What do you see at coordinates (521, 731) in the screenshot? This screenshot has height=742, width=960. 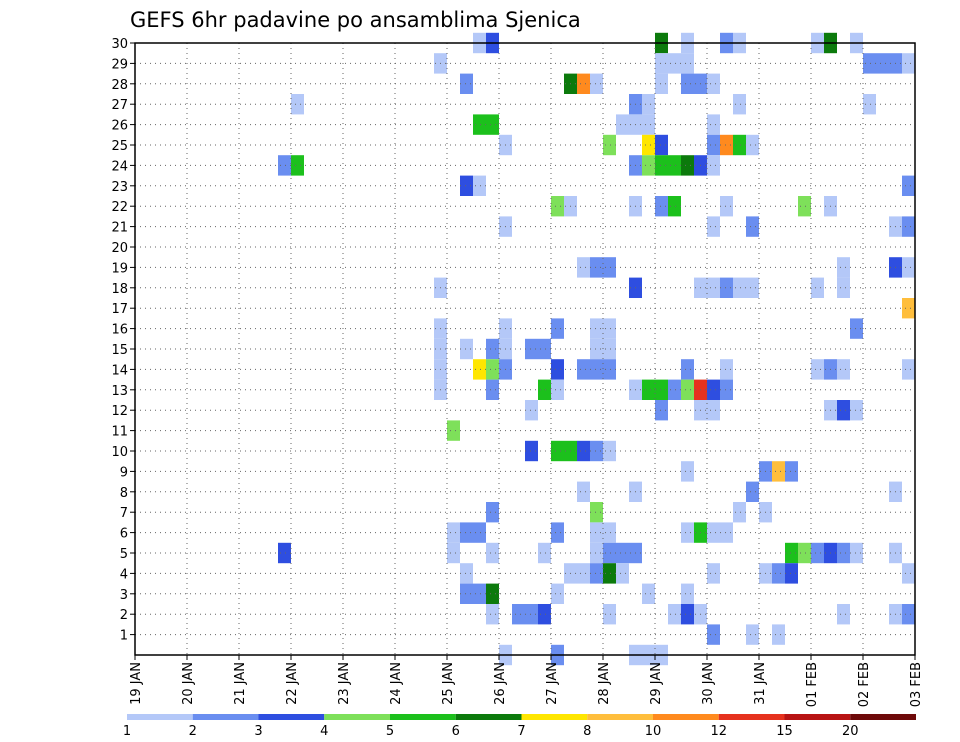 I see `legend-label: 7` at bounding box center [521, 731].